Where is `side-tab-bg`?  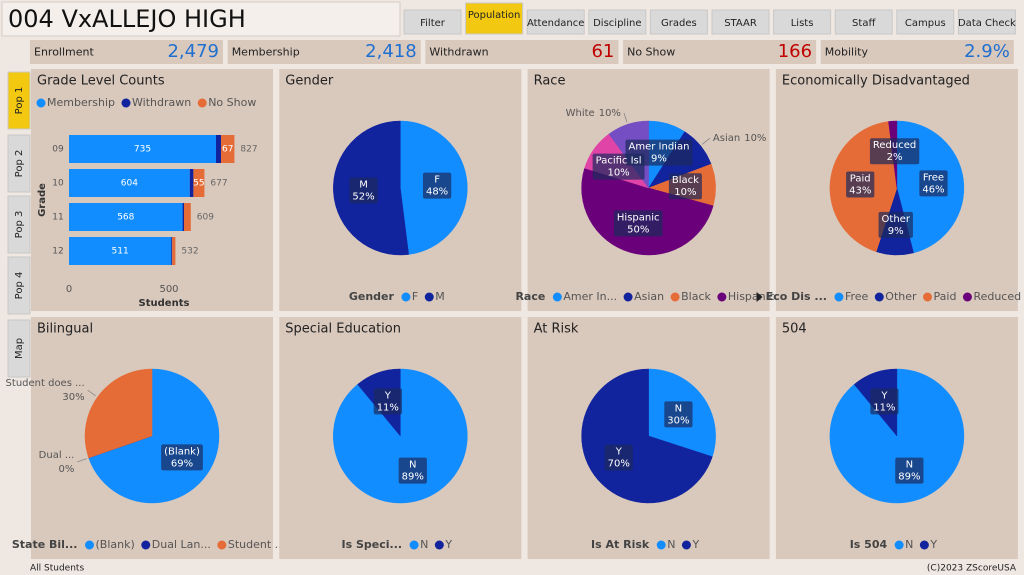 side-tab-bg is located at coordinates (19, 100).